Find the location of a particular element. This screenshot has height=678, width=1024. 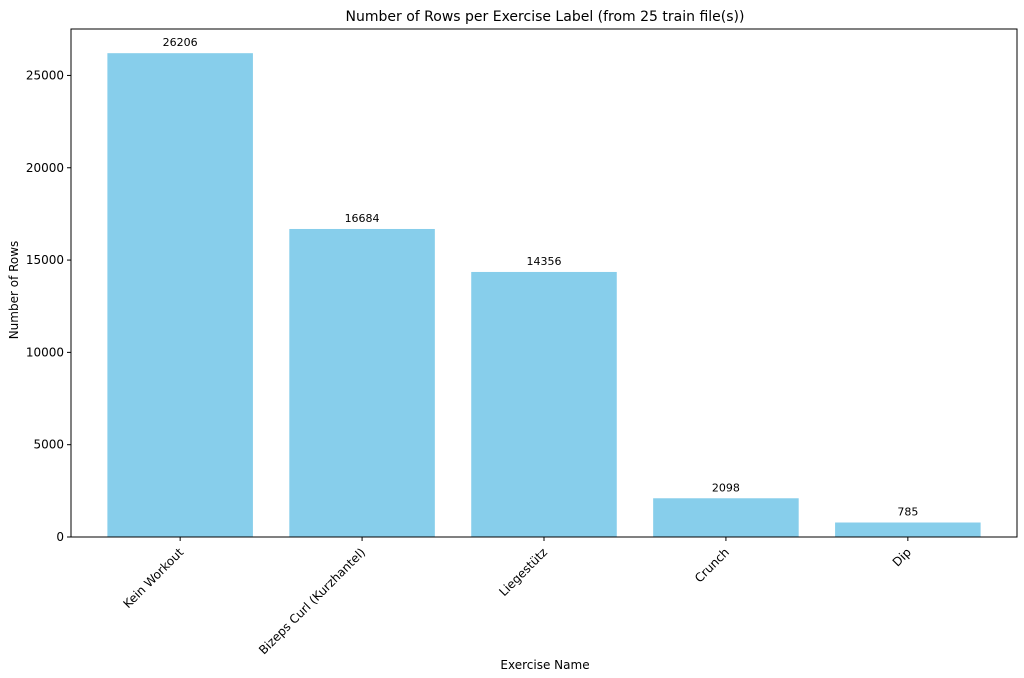

data-label-4: 785 is located at coordinates (907, 512).